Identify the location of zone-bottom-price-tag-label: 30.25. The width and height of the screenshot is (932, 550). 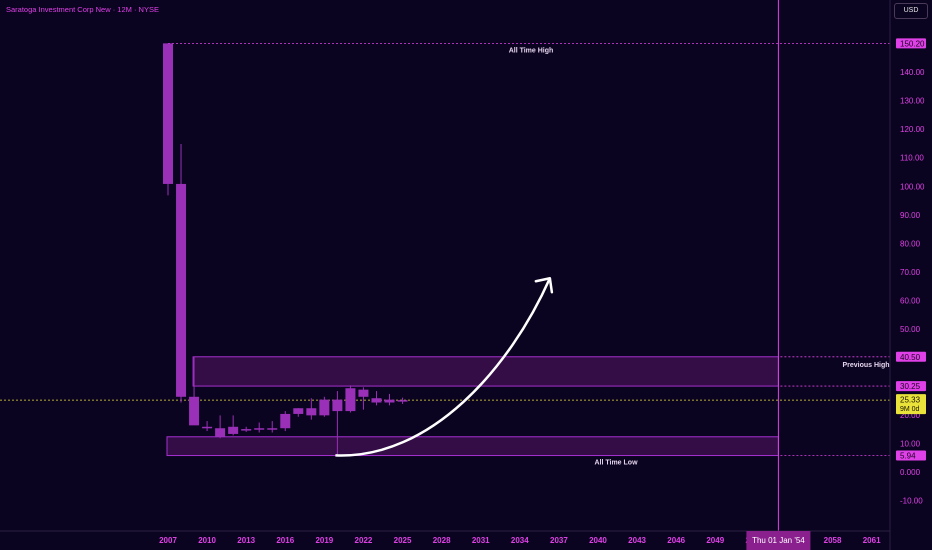
(910, 386).